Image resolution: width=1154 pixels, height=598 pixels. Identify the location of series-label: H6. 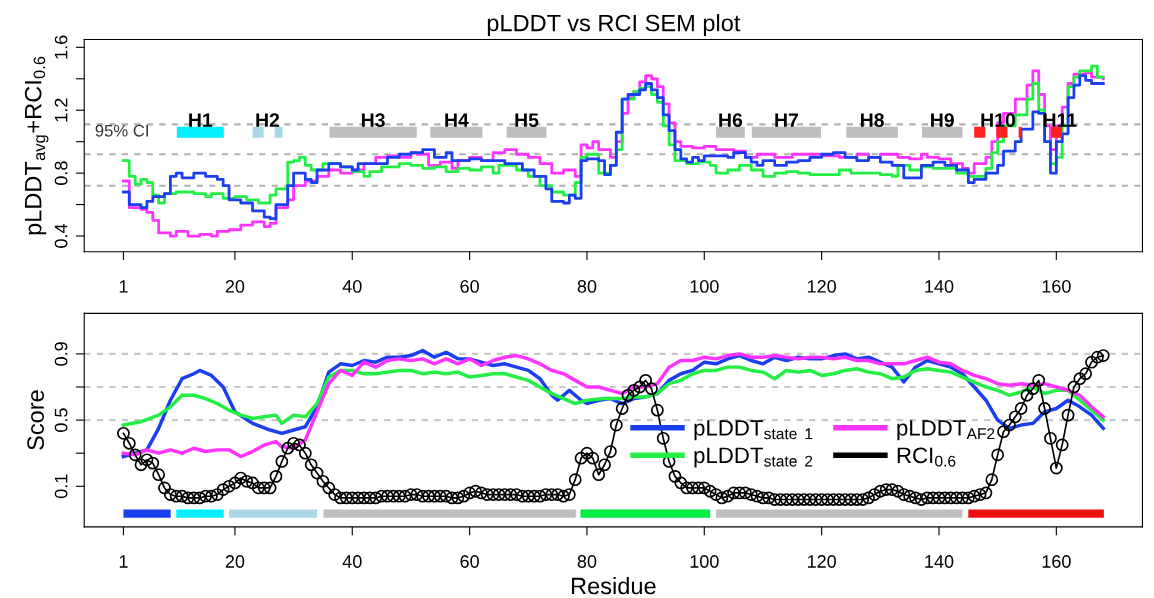
(731, 120).